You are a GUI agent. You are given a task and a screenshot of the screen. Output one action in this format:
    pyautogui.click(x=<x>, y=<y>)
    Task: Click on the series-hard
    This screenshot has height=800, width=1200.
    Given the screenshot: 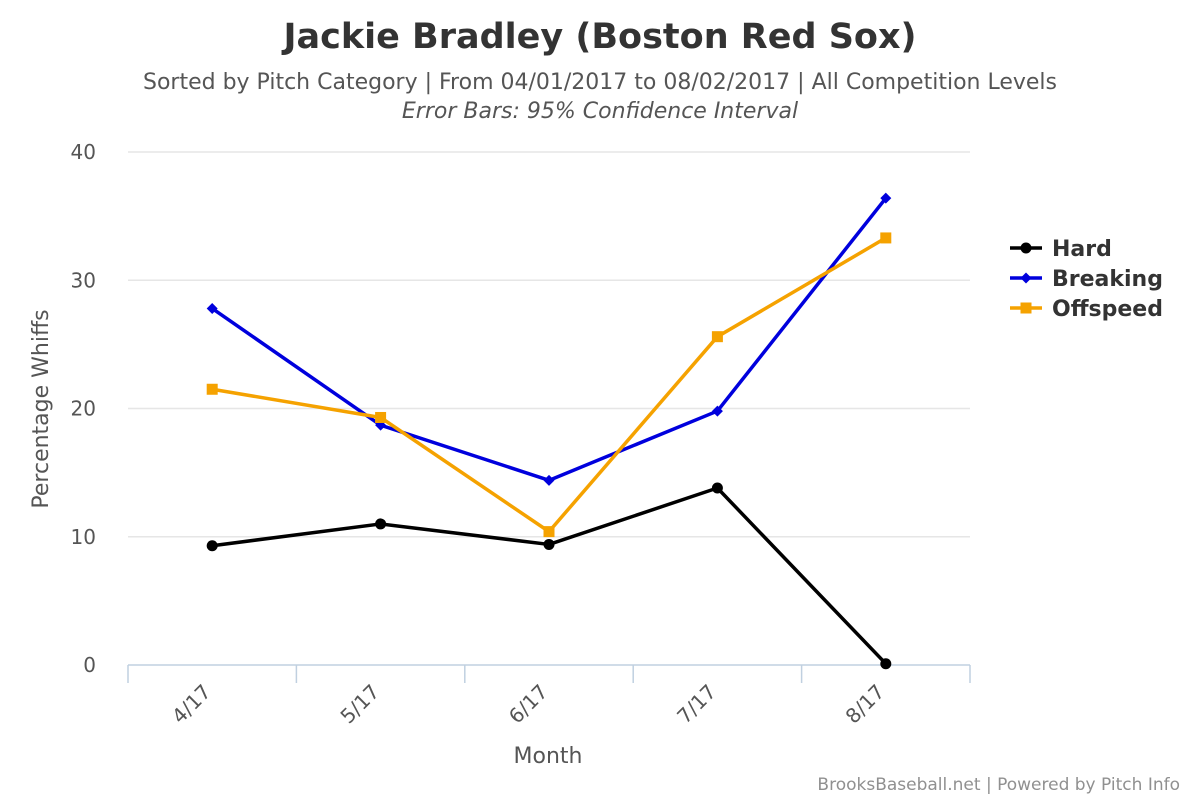 What is the action you would take?
    pyautogui.click(x=549, y=576)
    